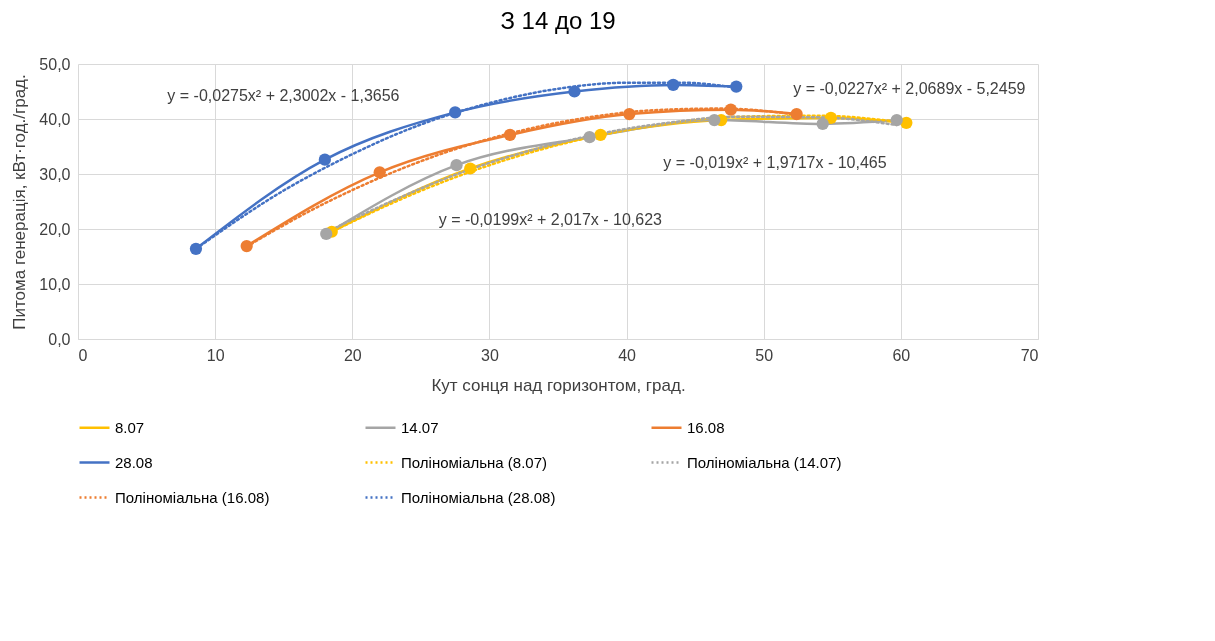  What do you see at coordinates (550, 219) in the screenshot?
I see `annotation: y = -0,0199x² + 2,017x - 10,623` at bounding box center [550, 219].